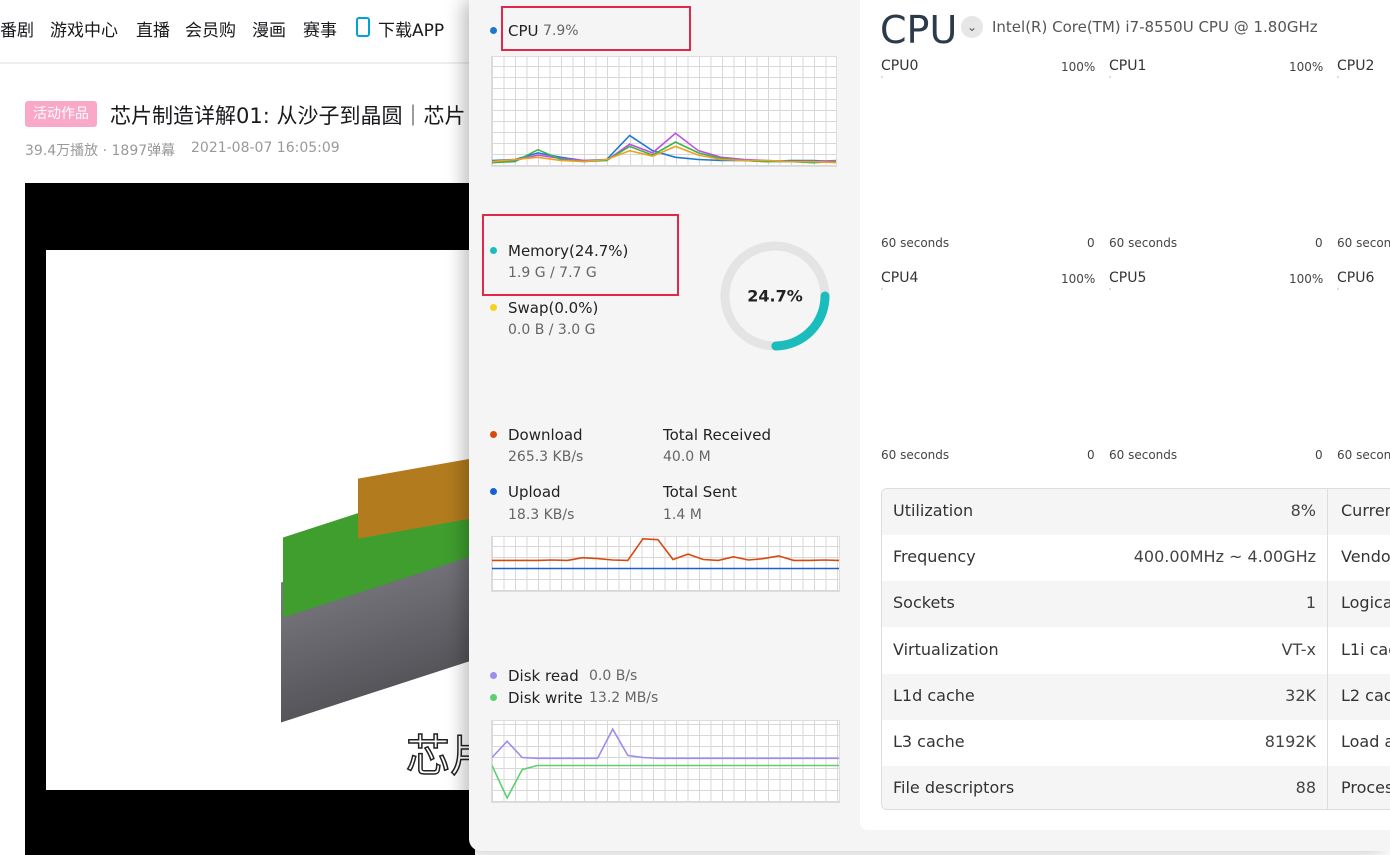 The image size is (1390, 855). I want to click on core-name: CPU5, so click(1128, 278).